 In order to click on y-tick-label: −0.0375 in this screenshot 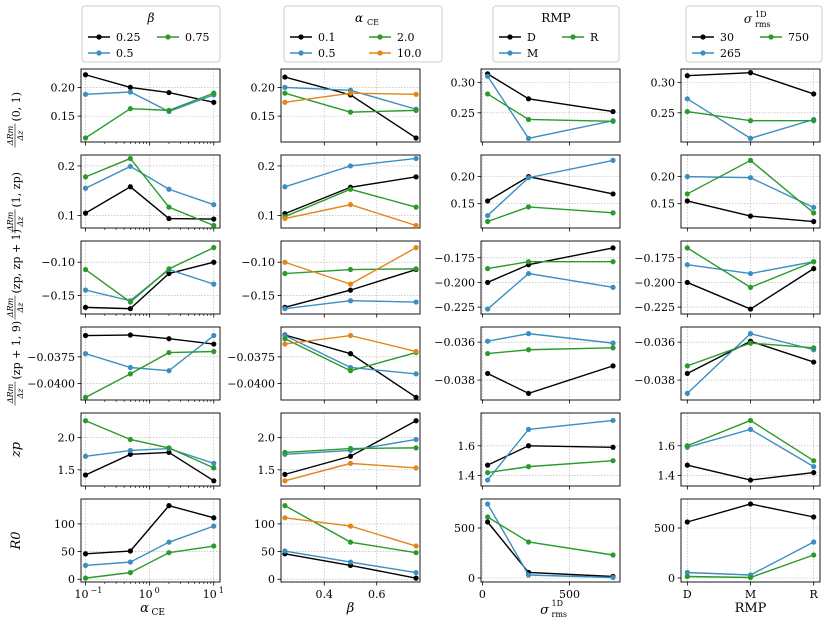, I will do `click(51, 357)`.